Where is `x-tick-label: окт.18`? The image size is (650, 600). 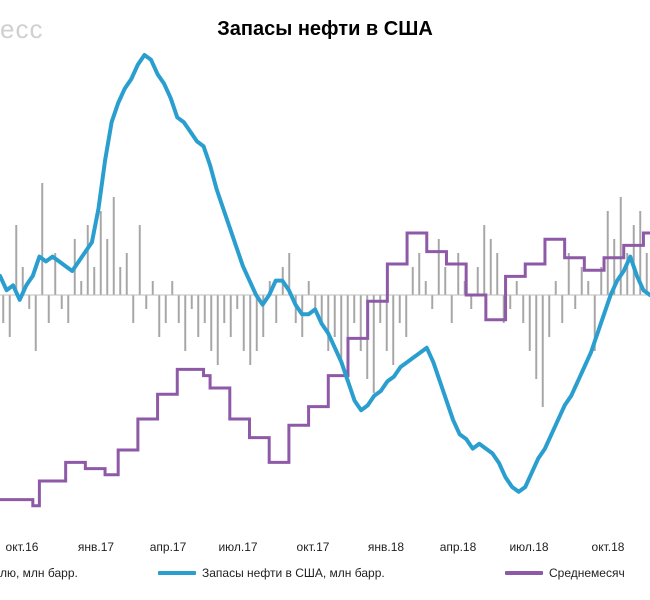 x-tick-label: окт.18 is located at coordinates (608, 547).